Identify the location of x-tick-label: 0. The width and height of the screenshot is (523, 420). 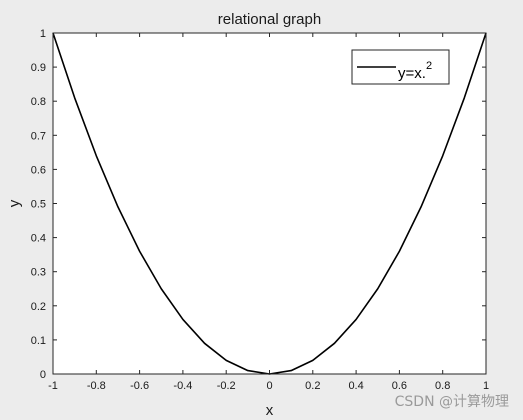
(269, 386).